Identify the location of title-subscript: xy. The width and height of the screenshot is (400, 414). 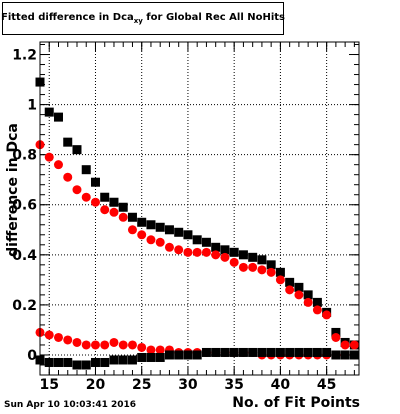
(138, 21).